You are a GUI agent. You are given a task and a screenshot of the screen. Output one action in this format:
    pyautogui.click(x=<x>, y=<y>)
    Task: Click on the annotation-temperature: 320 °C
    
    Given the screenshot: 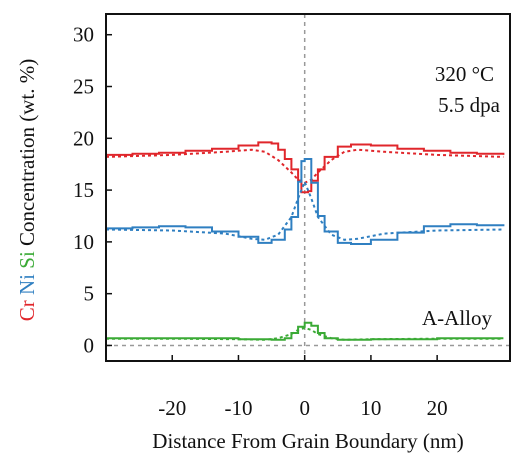 What is the action you would take?
    pyautogui.click(x=464, y=74)
    